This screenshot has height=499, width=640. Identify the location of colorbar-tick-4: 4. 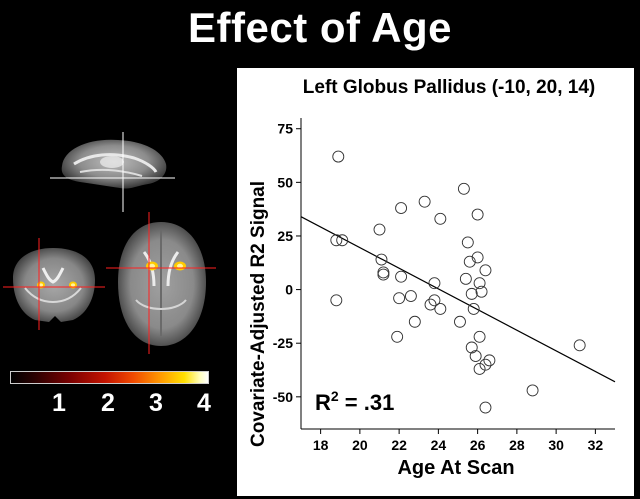
(204, 403).